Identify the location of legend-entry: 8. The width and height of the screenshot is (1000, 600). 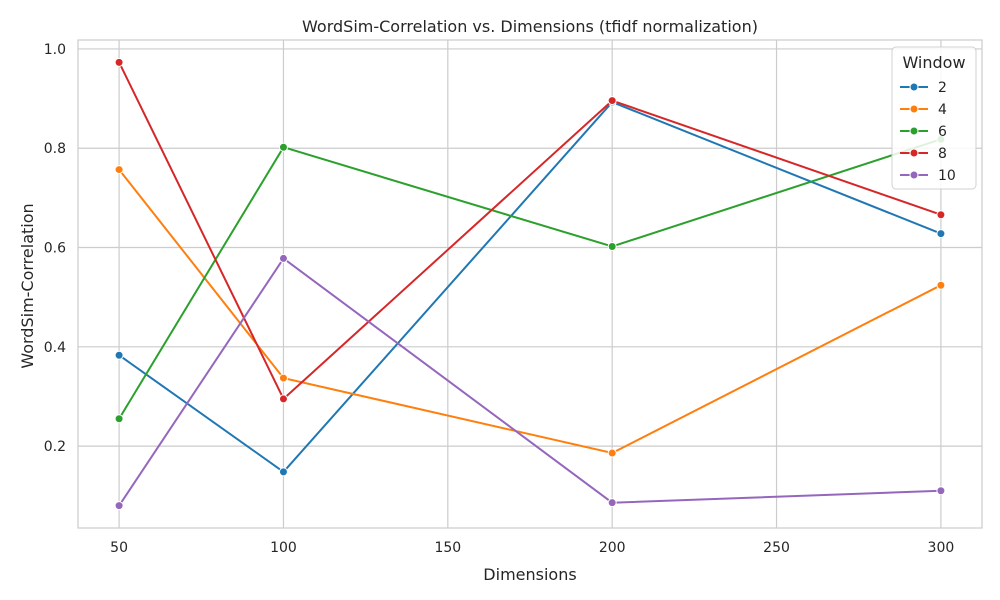
(942, 154).